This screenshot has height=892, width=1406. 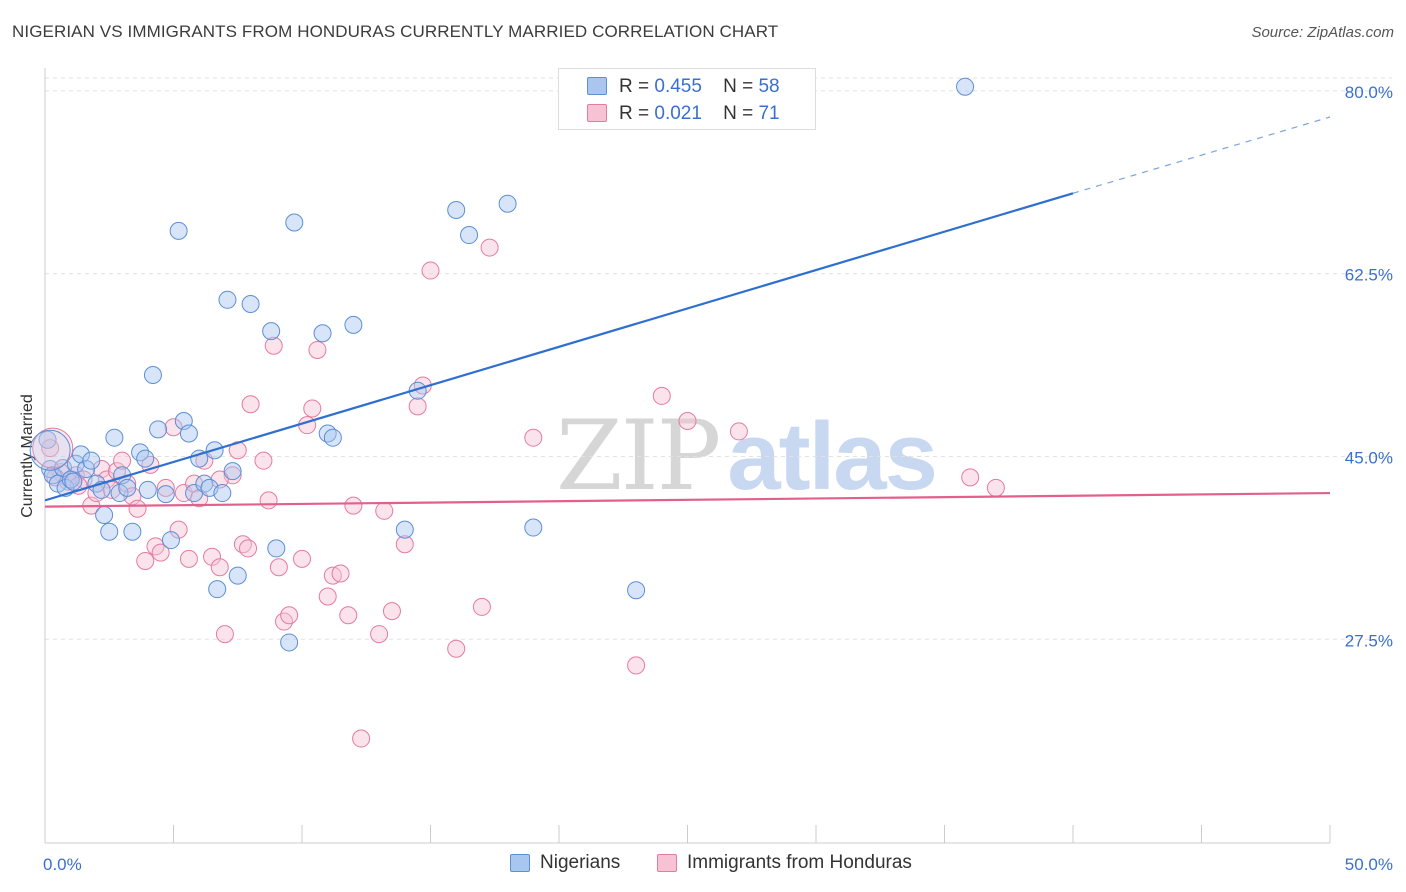 What do you see at coordinates (1369, 864) in the screenshot?
I see `x-tick-label-max: 50.0%` at bounding box center [1369, 864].